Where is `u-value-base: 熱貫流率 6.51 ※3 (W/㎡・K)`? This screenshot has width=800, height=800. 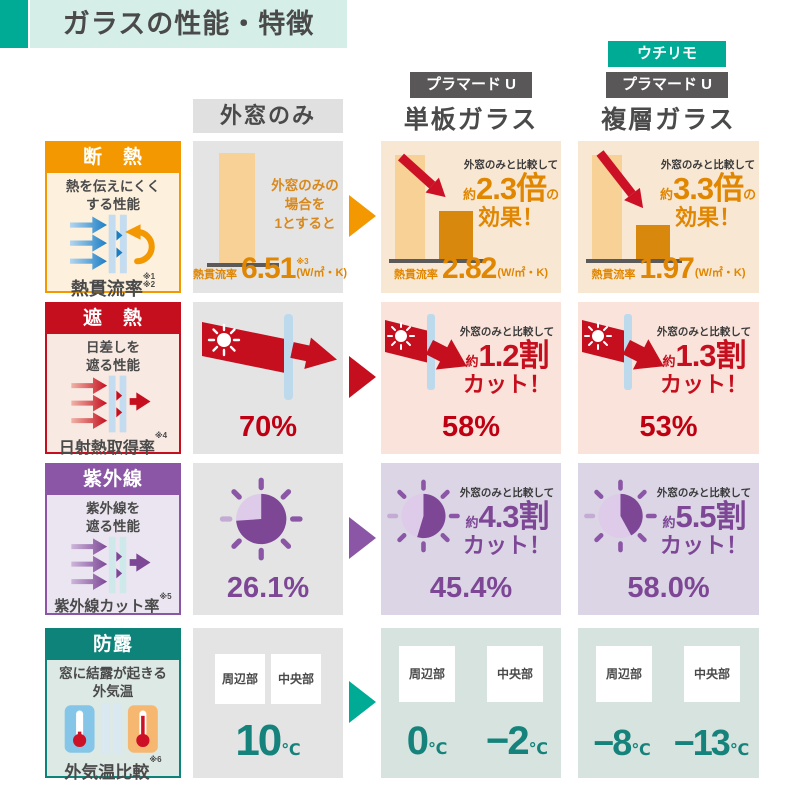
u-value-base: 熱貫流率 6.51 ※3 (W/㎡・K) is located at coordinates (270, 268).